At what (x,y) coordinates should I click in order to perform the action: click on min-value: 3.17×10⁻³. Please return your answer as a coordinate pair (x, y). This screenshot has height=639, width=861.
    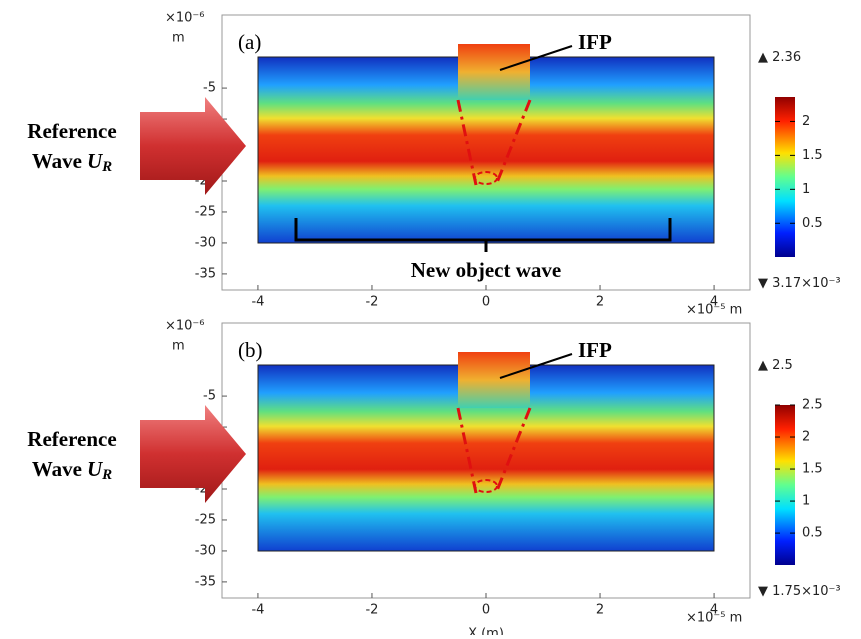
    Looking at the image, I should click on (806, 283).